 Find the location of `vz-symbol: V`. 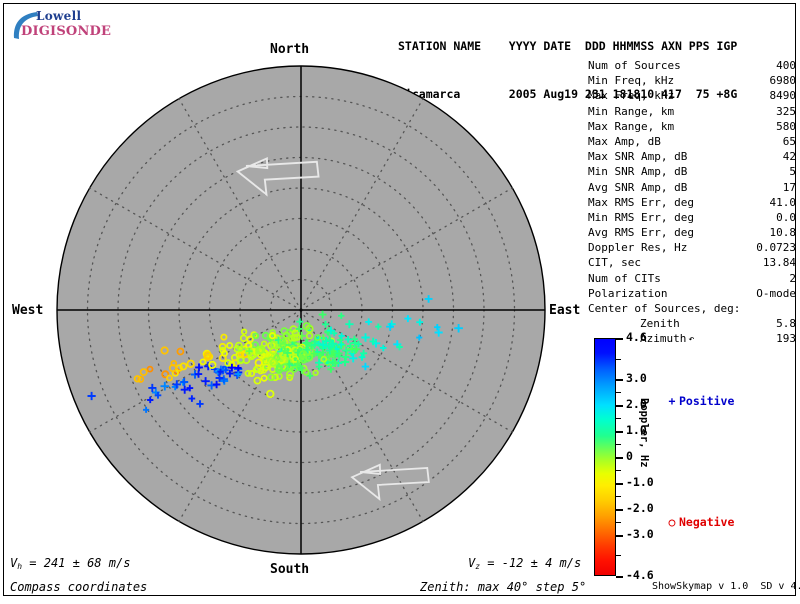

vz-symbol: V is located at coordinates (472, 563).